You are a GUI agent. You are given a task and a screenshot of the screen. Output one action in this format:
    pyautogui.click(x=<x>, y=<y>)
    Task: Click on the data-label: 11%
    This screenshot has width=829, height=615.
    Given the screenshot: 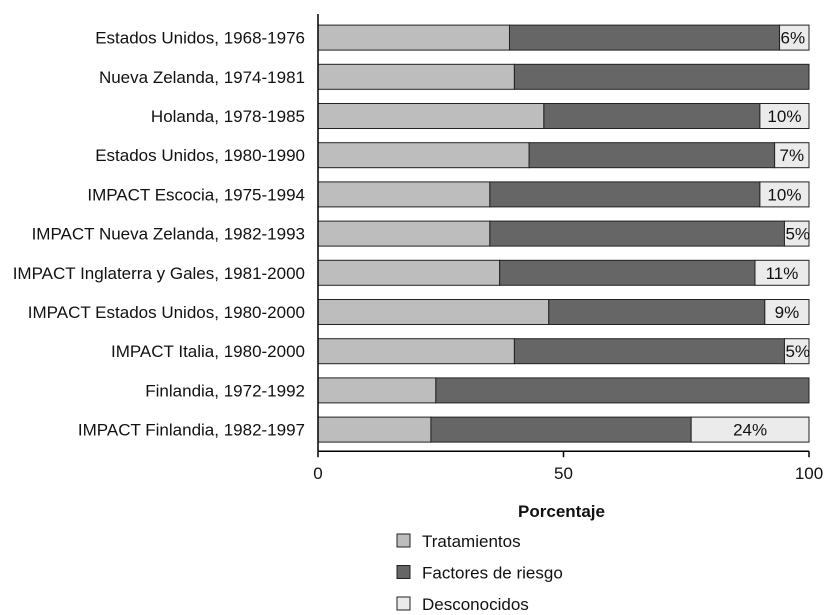 What is the action you would take?
    pyautogui.click(x=782, y=273)
    